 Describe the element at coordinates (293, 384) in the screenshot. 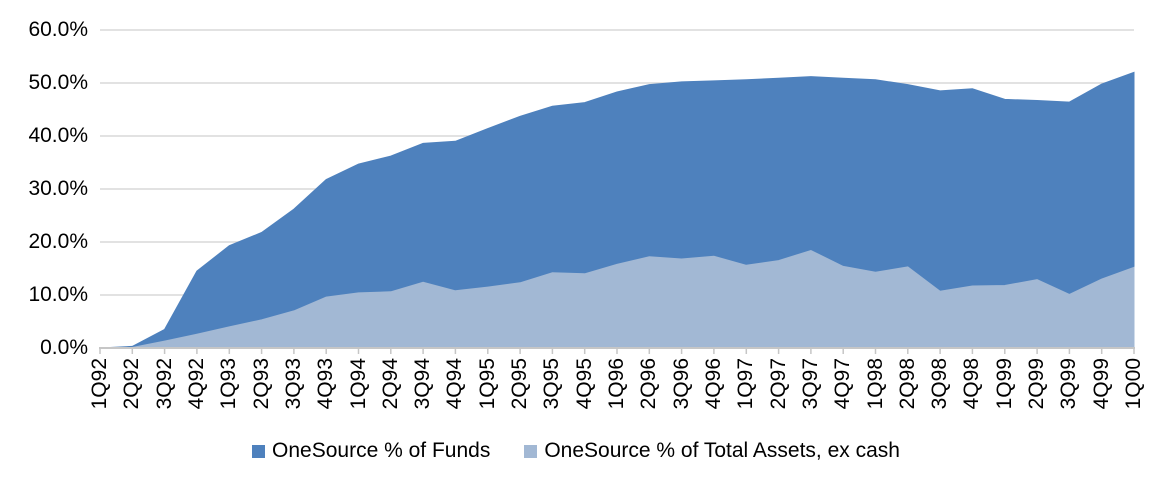

I see `x-axis-label: 3Q93` at that location.